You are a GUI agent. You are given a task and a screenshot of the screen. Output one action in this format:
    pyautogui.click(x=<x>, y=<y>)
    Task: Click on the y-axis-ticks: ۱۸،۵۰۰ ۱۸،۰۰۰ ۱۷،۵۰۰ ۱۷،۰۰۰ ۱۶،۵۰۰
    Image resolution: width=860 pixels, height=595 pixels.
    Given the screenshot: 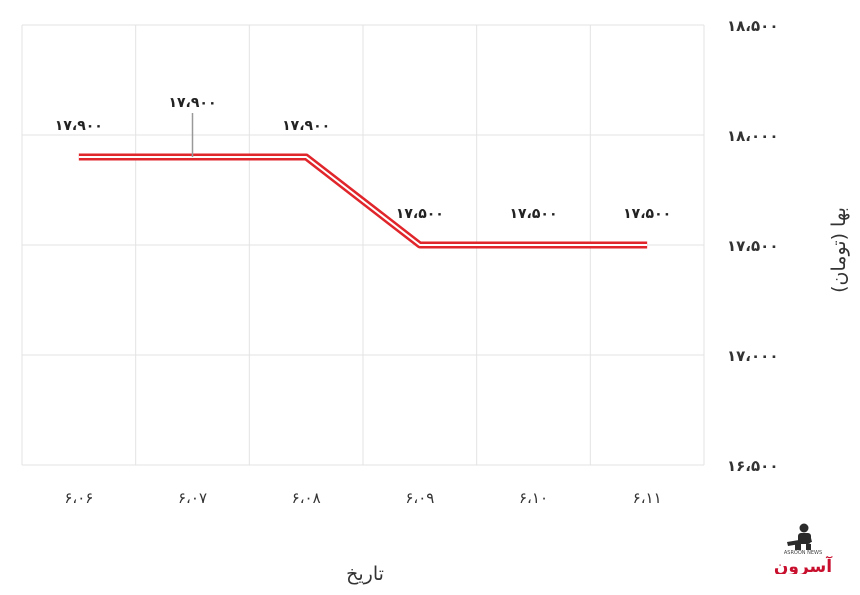 What is the action you would take?
    pyautogui.click(x=752, y=246)
    